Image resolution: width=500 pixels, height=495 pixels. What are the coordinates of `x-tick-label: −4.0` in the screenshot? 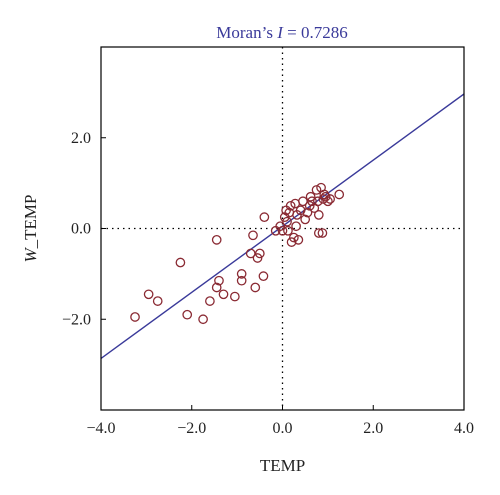 It's located at (100, 428).